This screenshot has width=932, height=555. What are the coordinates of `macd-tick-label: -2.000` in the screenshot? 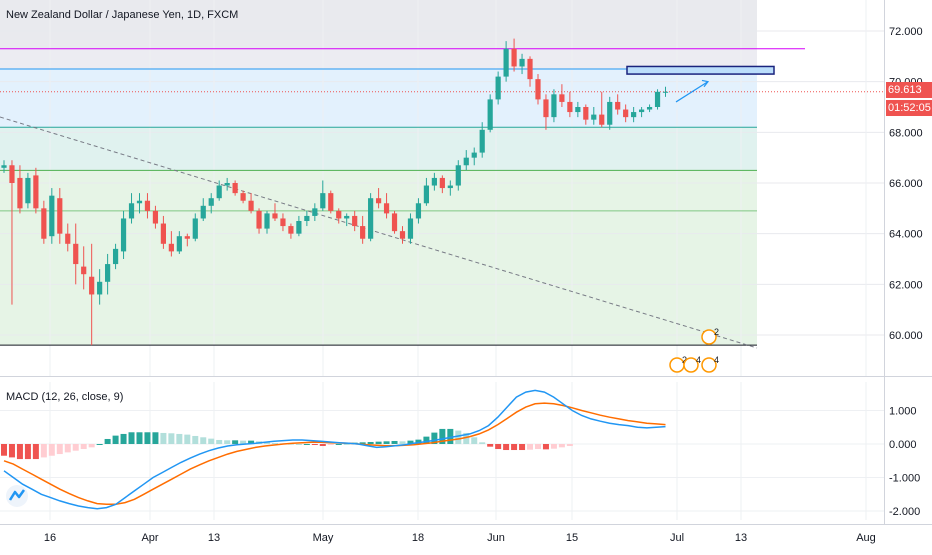 It's located at (904, 512).